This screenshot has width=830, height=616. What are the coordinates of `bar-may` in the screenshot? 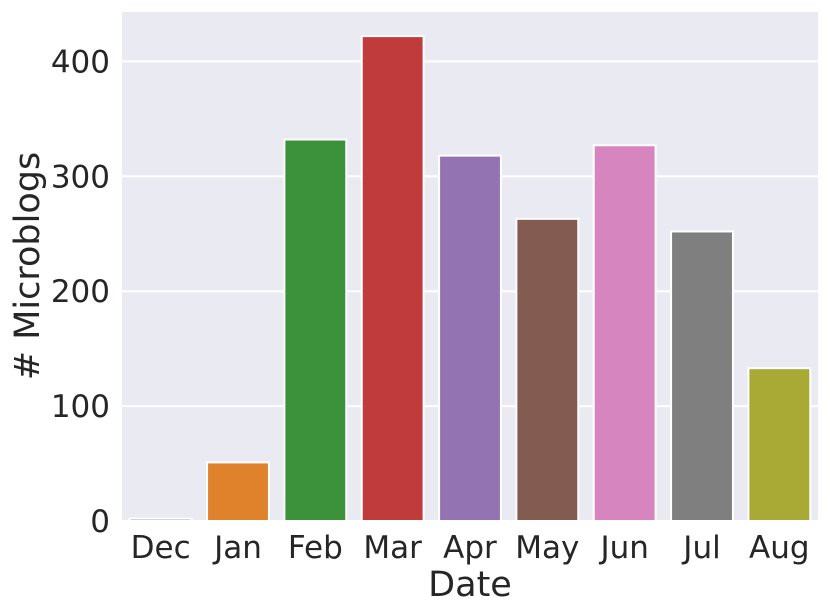 It's located at (547, 369).